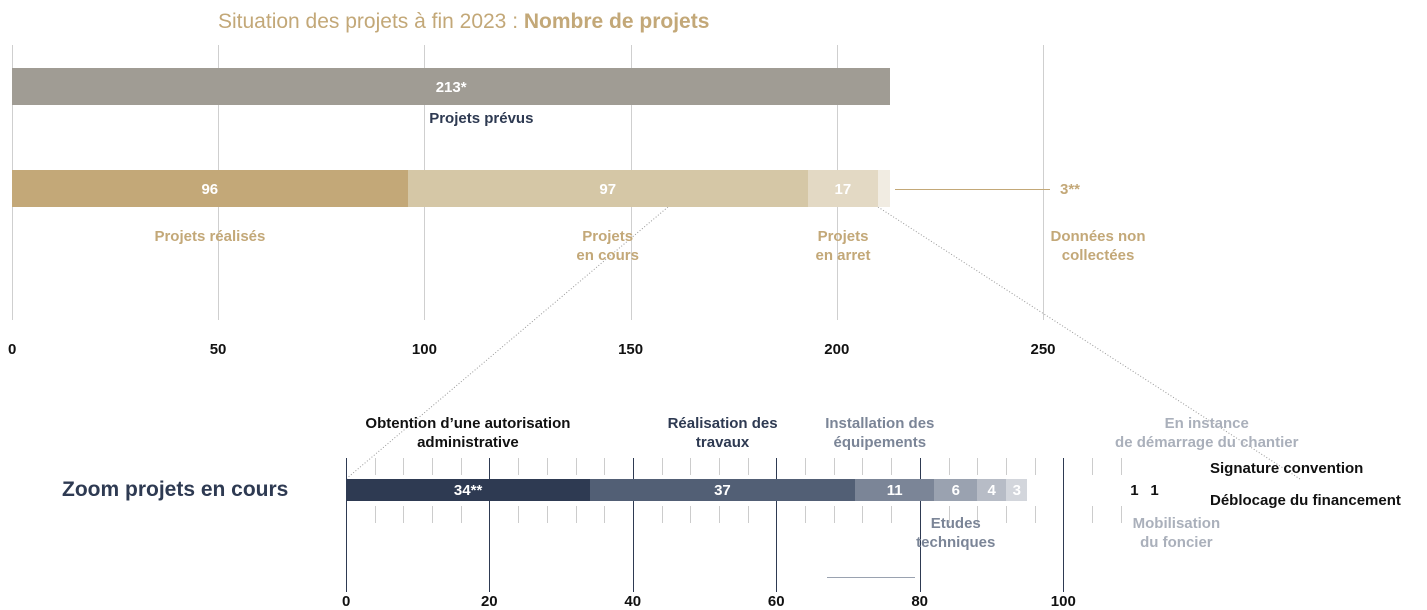 This screenshot has height=610, width=1427. I want to click on segment-name: Projets prévus, so click(481, 118).